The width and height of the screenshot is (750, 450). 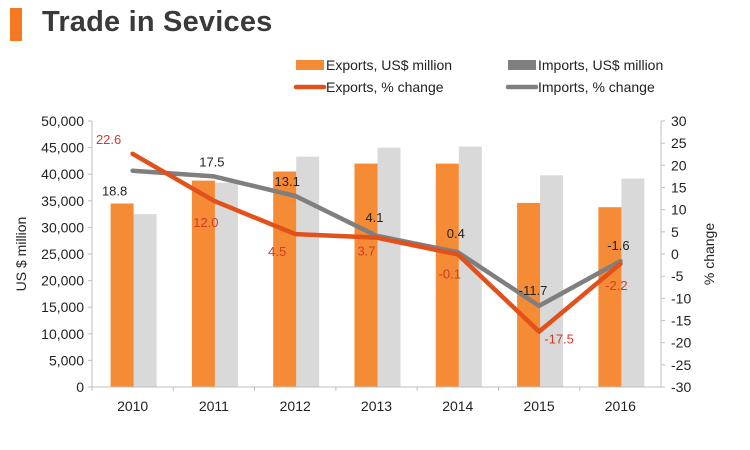 I want to click on x-tick-label: 2011, so click(x=214, y=406).